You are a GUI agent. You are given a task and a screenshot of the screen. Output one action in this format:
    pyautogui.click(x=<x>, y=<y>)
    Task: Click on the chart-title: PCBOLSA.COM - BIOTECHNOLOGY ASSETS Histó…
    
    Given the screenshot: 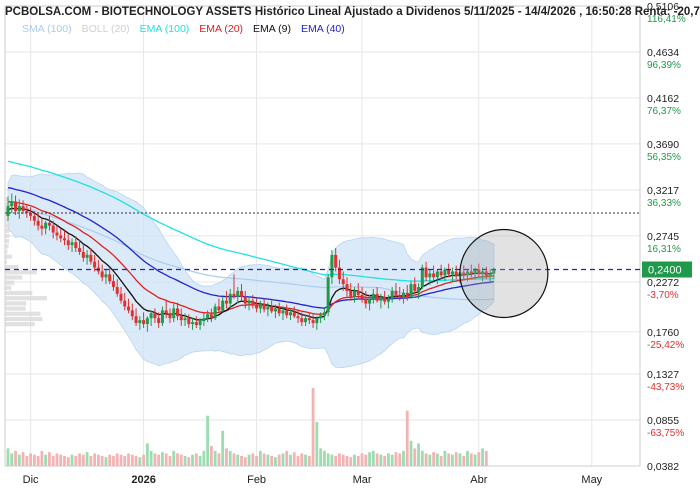 What is the action you would take?
    pyautogui.click(x=352, y=12)
    